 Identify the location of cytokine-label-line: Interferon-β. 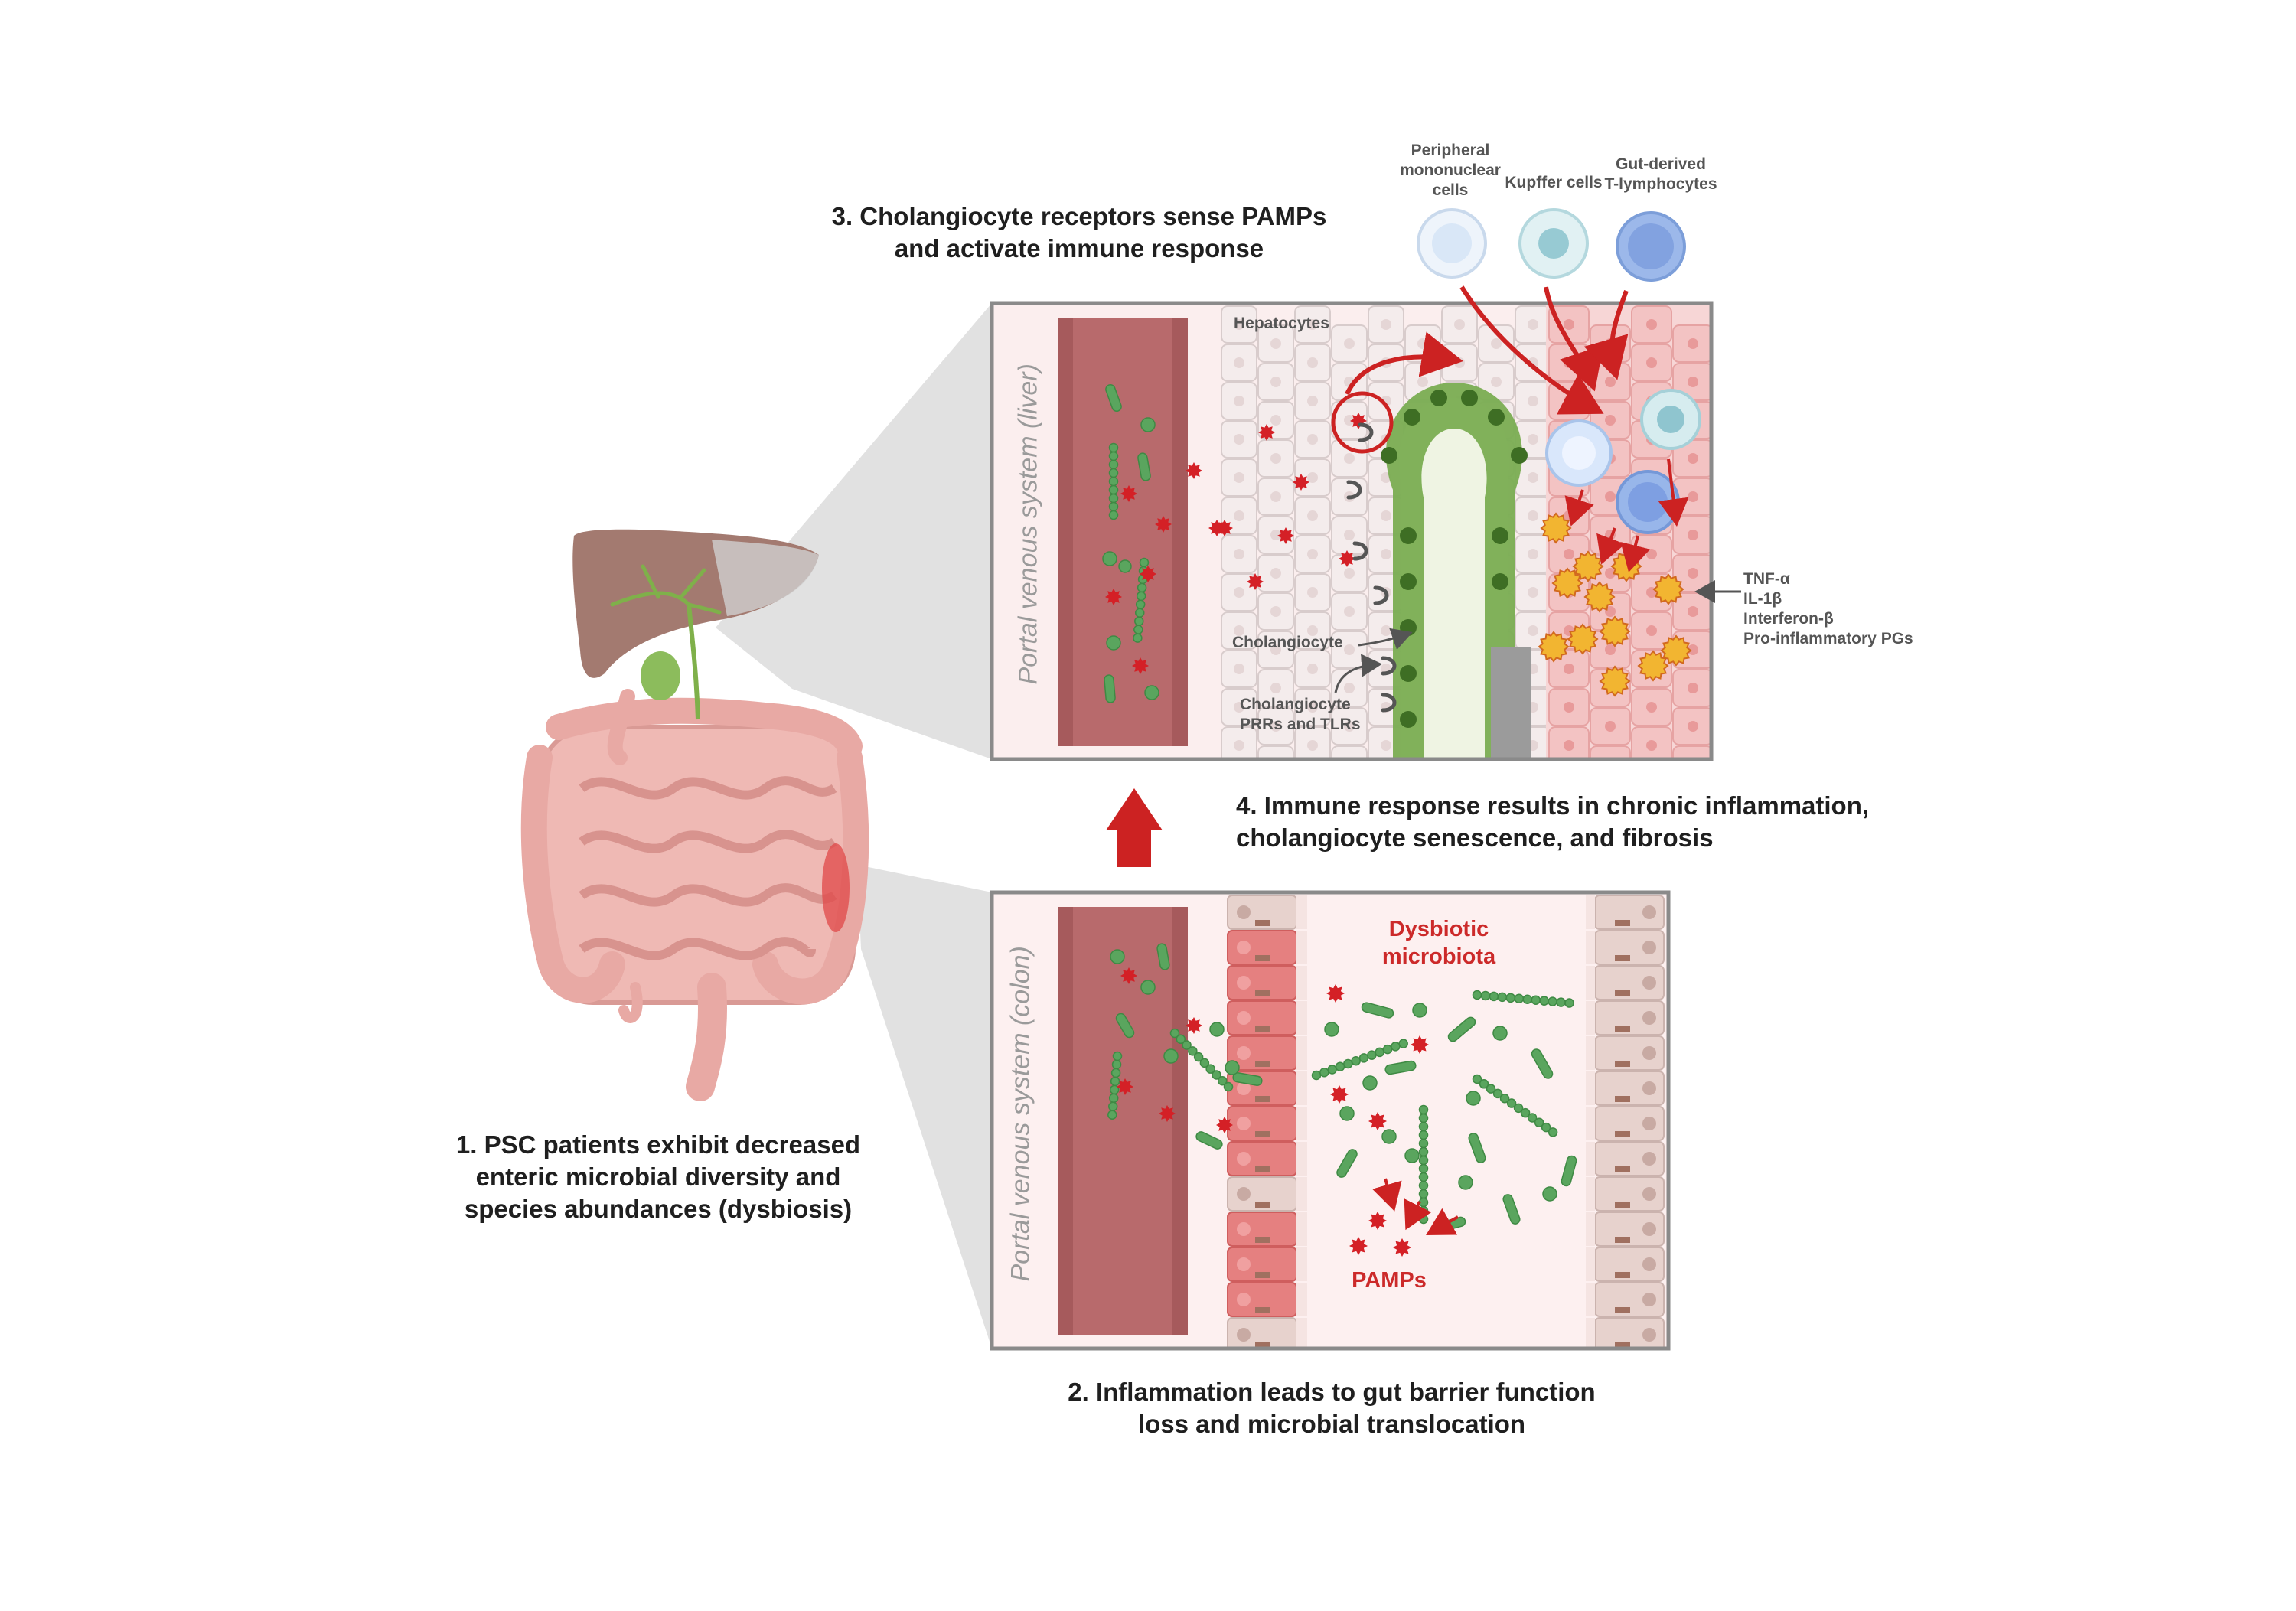
(1788, 619).